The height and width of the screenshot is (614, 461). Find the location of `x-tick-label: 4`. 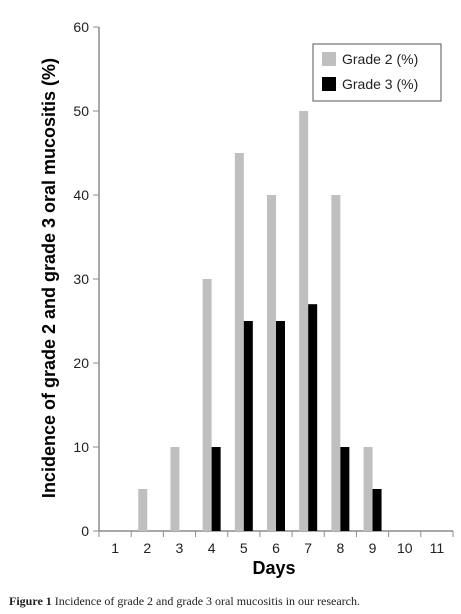

x-tick-label: 4 is located at coordinates (212, 548).